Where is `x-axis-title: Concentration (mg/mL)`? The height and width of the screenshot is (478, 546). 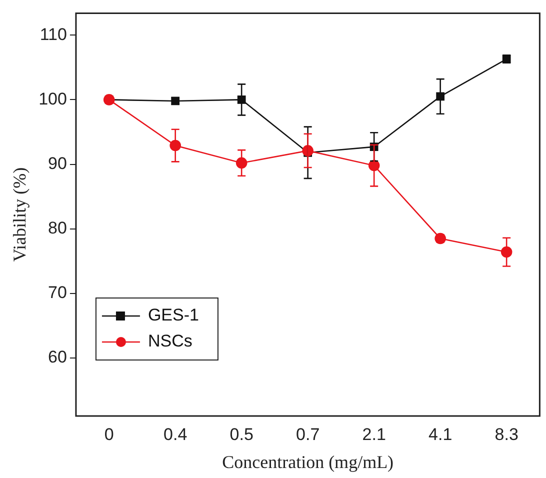
x-axis-title: Concentration (mg/mL) is located at coordinates (308, 462).